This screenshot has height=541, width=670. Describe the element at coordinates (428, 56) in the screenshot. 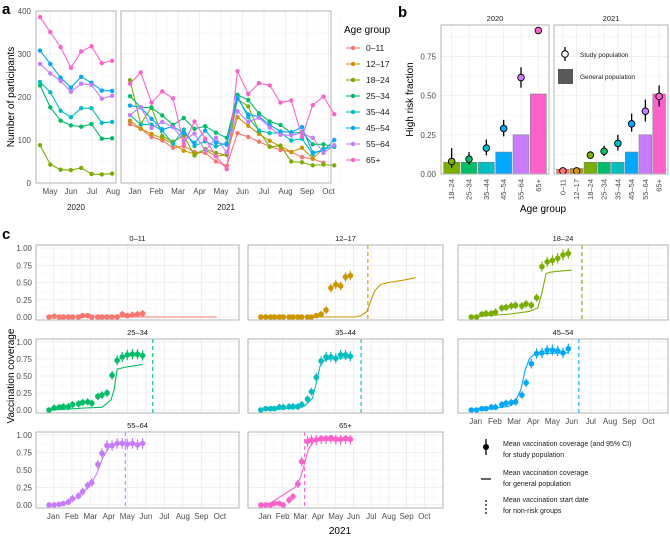

I see `b-ytick-label: 0.75` at that location.